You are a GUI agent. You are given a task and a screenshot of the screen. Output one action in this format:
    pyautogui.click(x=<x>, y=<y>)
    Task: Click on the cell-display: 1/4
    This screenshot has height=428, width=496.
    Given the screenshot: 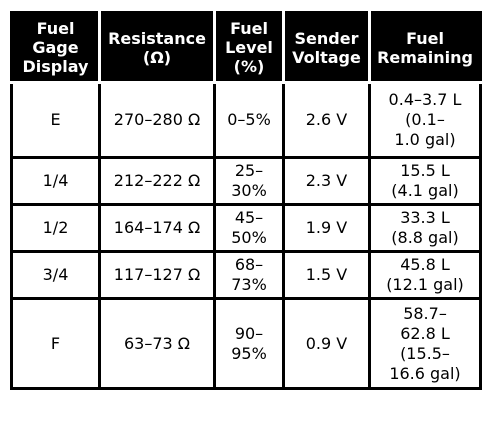 What is the action you would take?
    pyautogui.click(x=55, y=181)
    